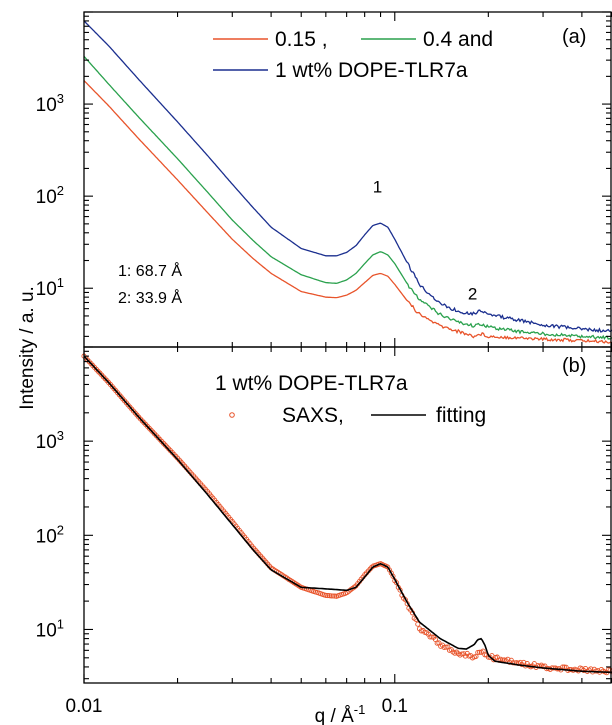  What do you see at coordinates (84, 706) in the screenshot?
I see `x-tick-label: 0.01` at bounding box center [84, 706].